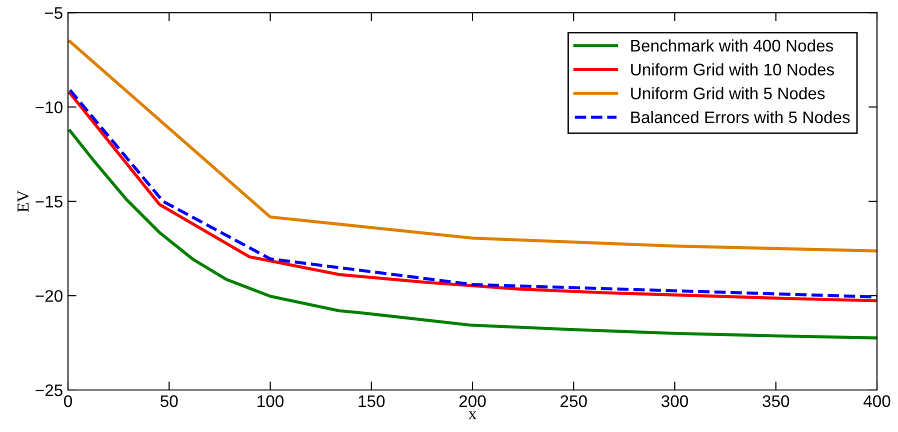 This screenshot has height=432, width=898. I want to click on x-tick-label: 0, so click(68, 401).